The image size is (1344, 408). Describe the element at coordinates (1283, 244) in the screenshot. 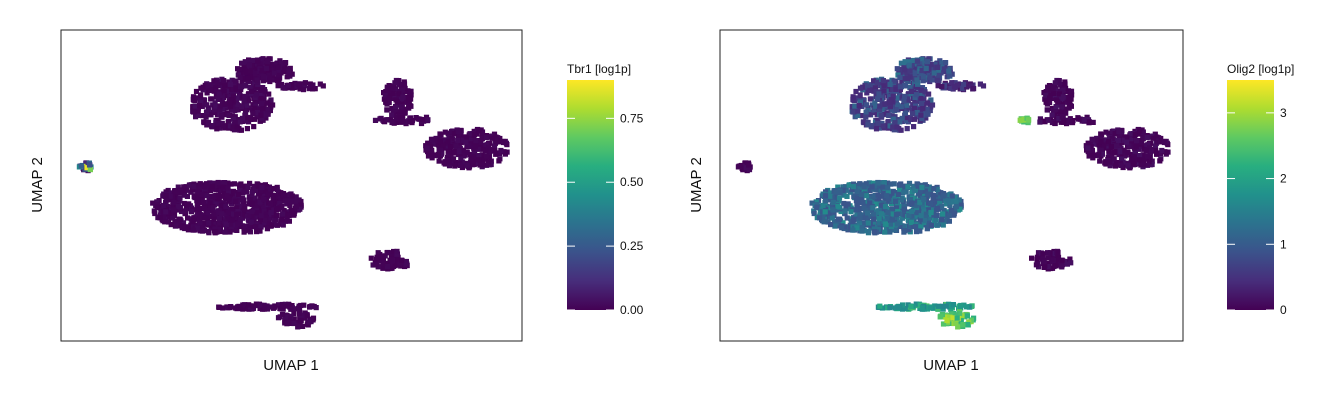

I see `colorbar-tick-label: 1` at that location.